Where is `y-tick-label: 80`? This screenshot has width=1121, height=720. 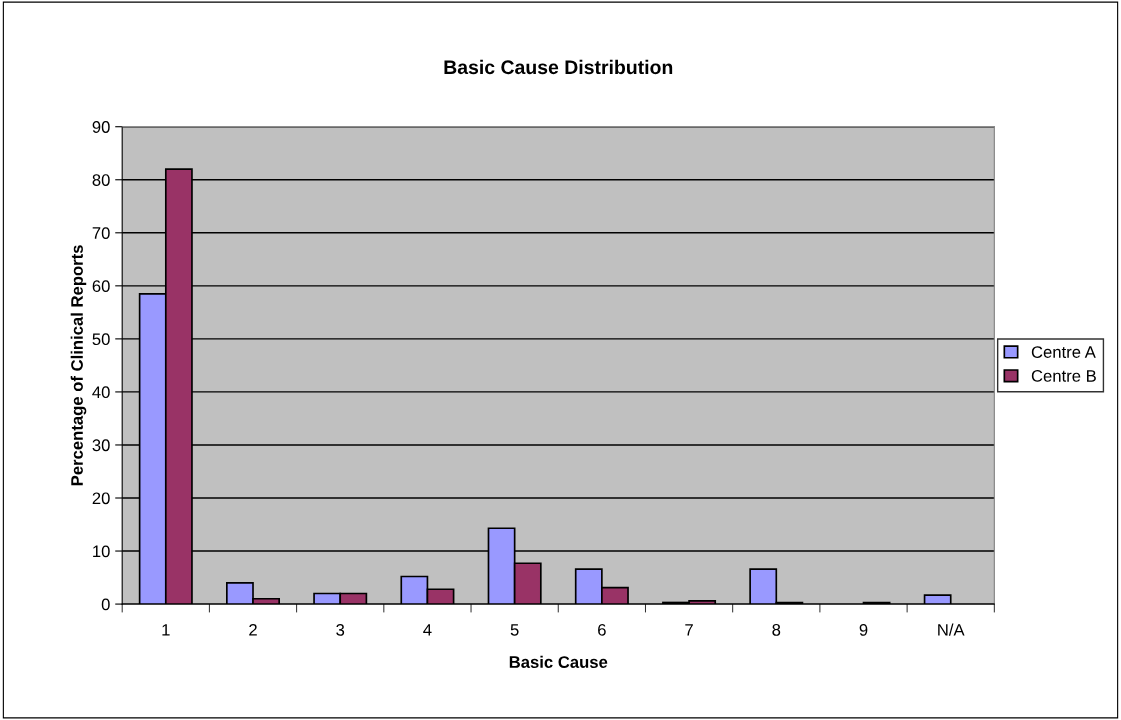
y-tick-label: 80 is located at coordinates (101, 180).